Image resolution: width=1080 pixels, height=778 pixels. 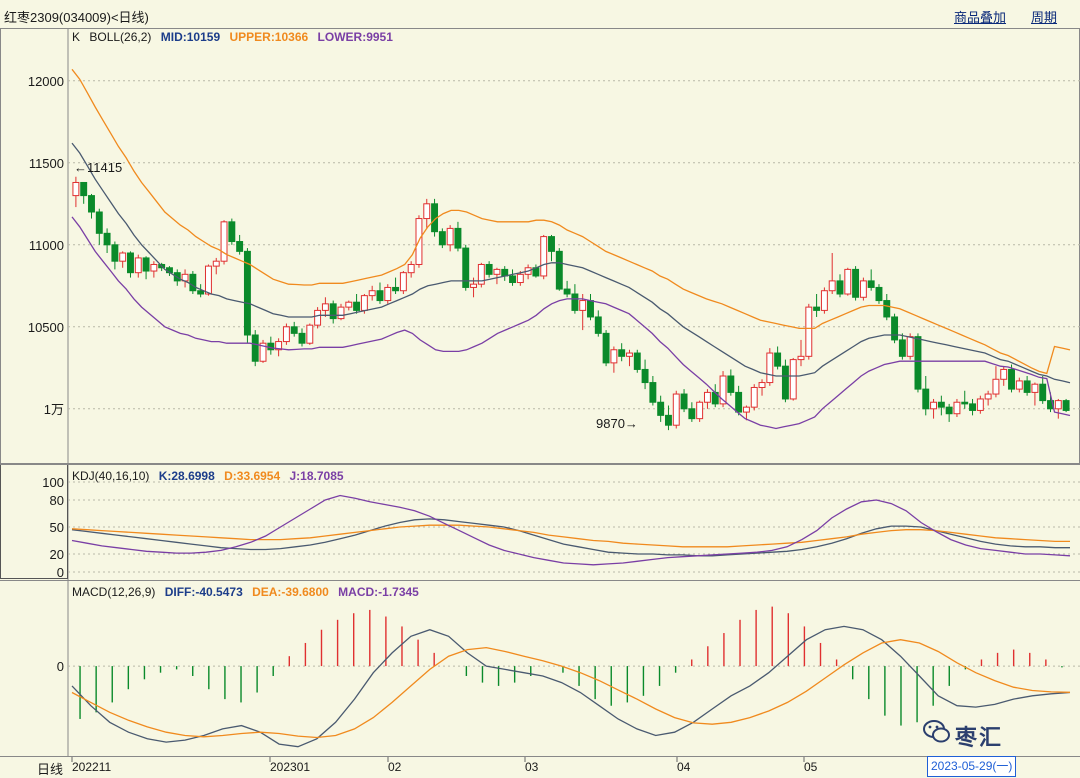 I want to click on macd-dea-line, so click(x=571, y=689).